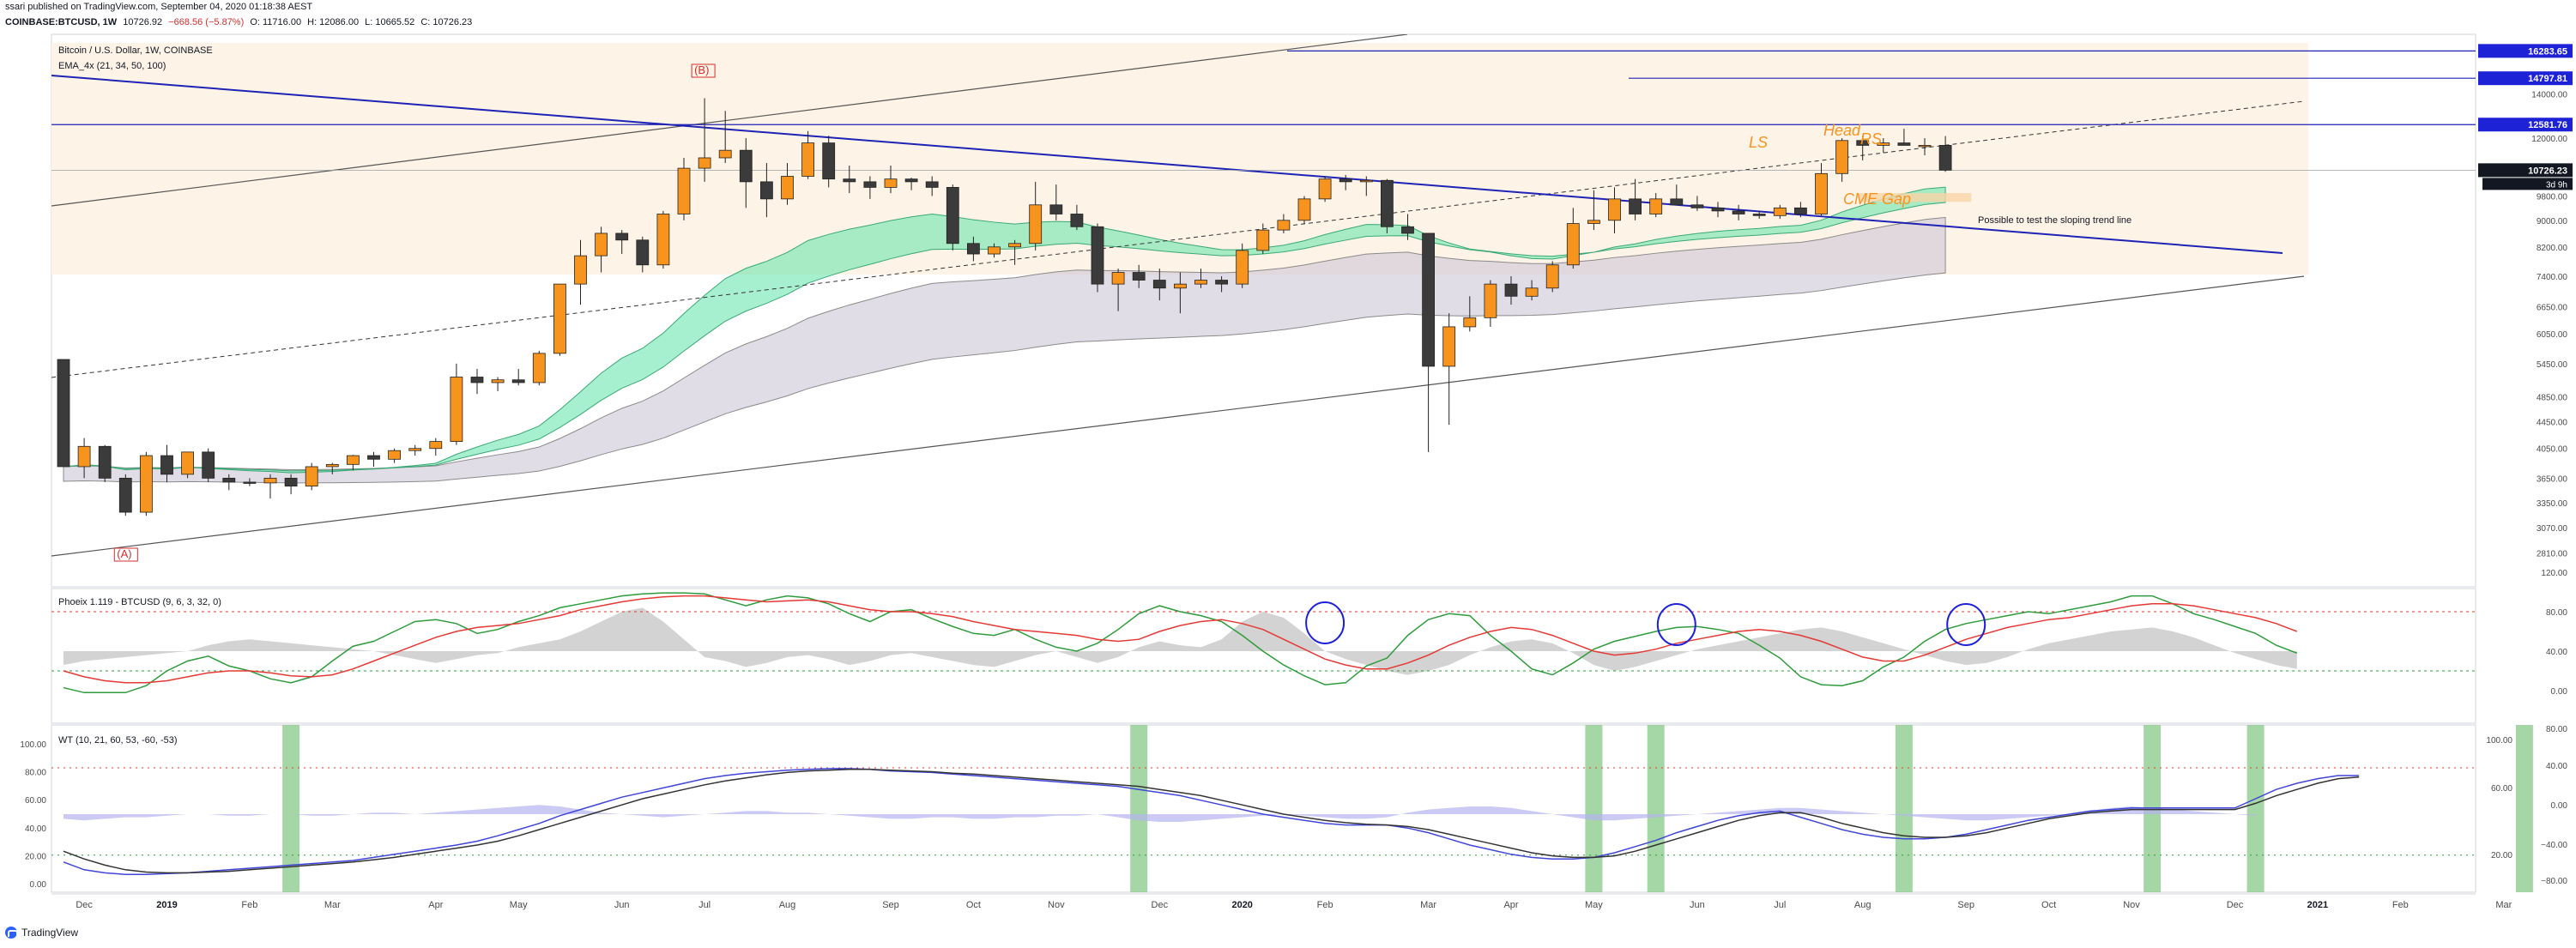  What do you see at coordinates (333, 22) in the screenshot?
I see `high-value: H: 12086.00` at bounding box center [333, 22].